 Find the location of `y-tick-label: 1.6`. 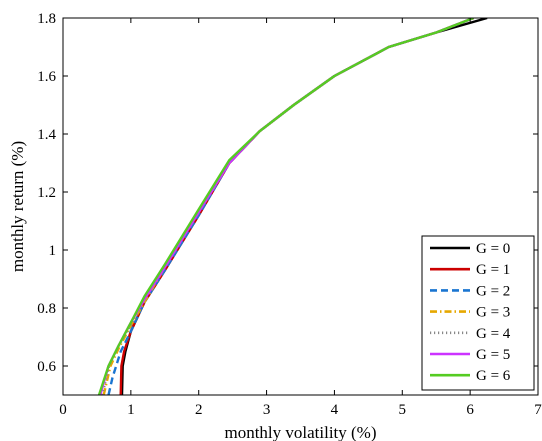

y-tick-label: 1.6 is located at coordinates (46, 77).